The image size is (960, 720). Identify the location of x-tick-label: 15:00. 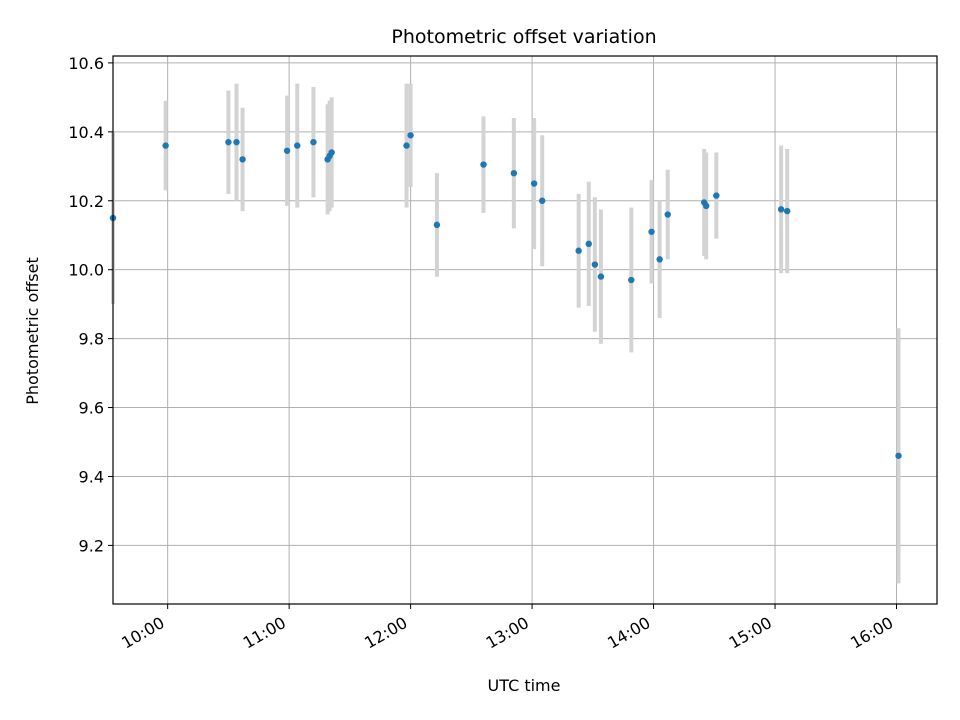
(750, 633).